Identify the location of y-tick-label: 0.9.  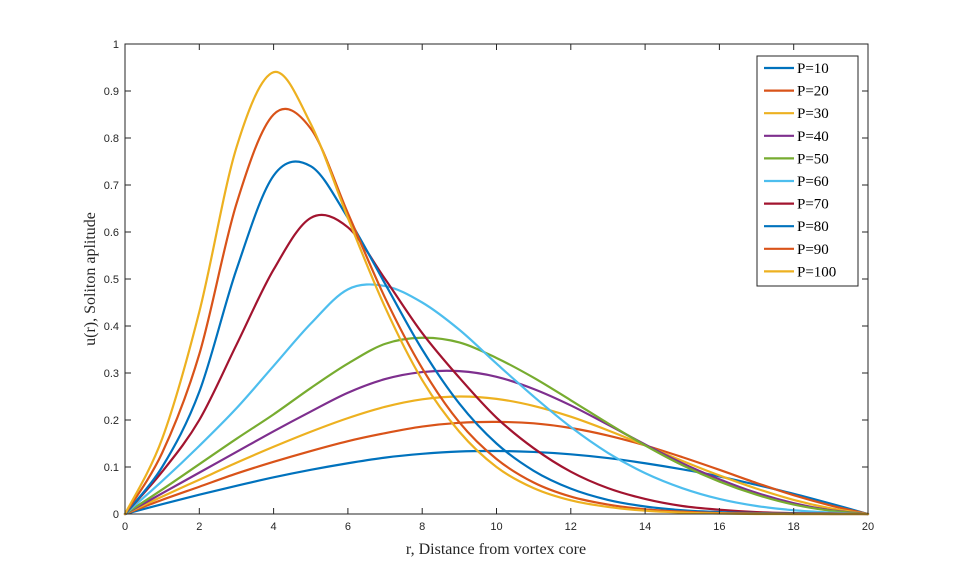
(111, 92).